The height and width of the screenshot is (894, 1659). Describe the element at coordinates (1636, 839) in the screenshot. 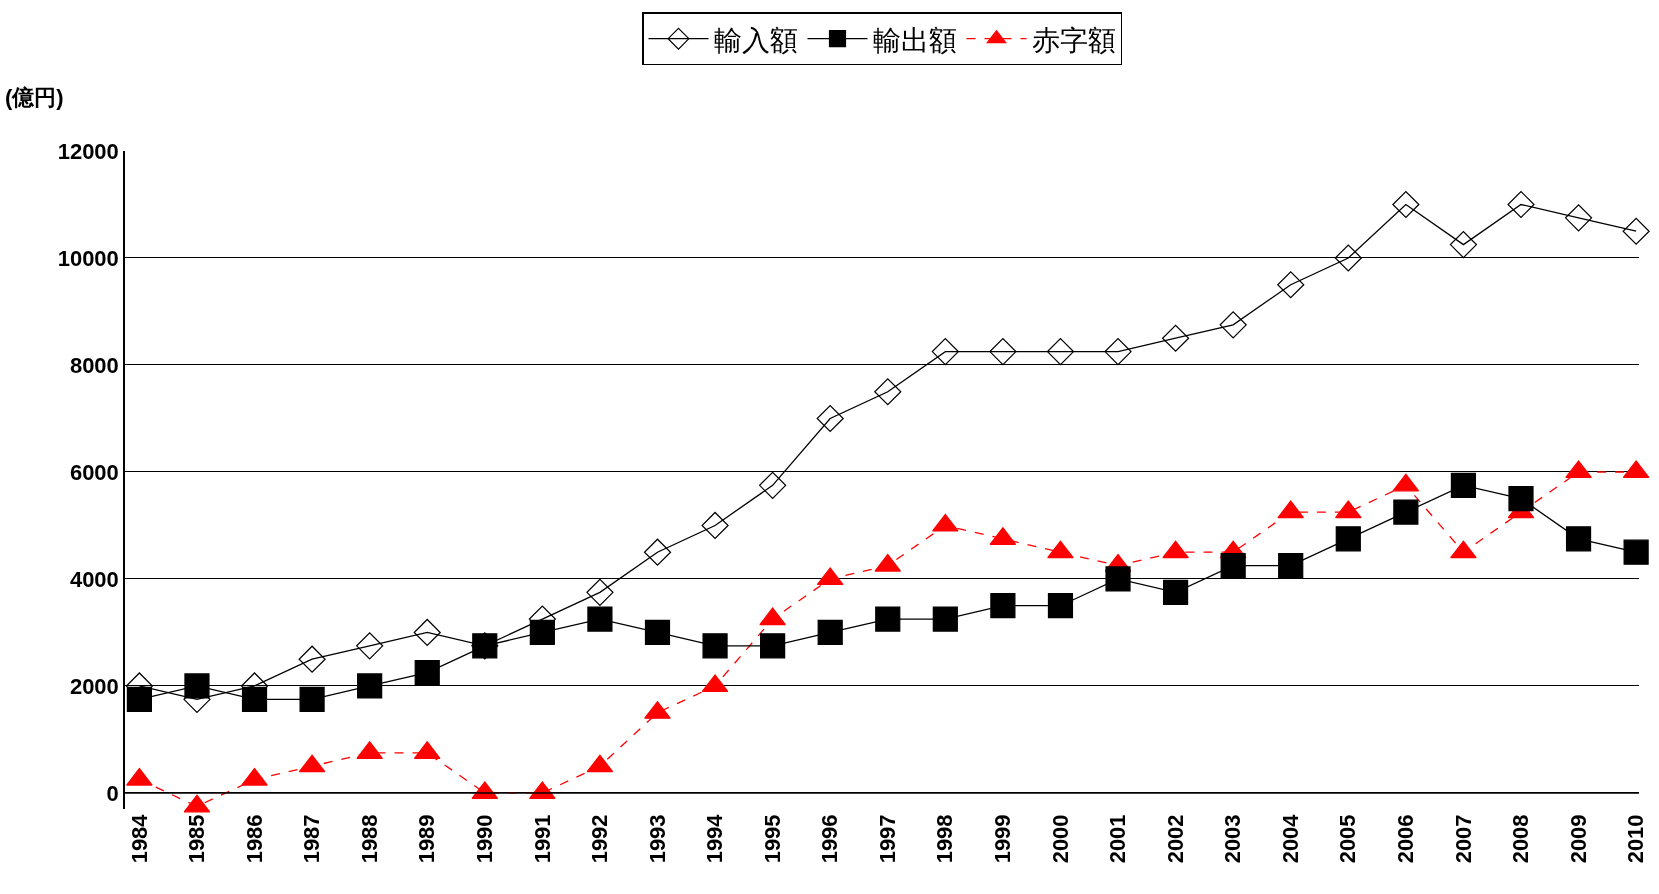

I see `x-tick-label: 2010` at that location.